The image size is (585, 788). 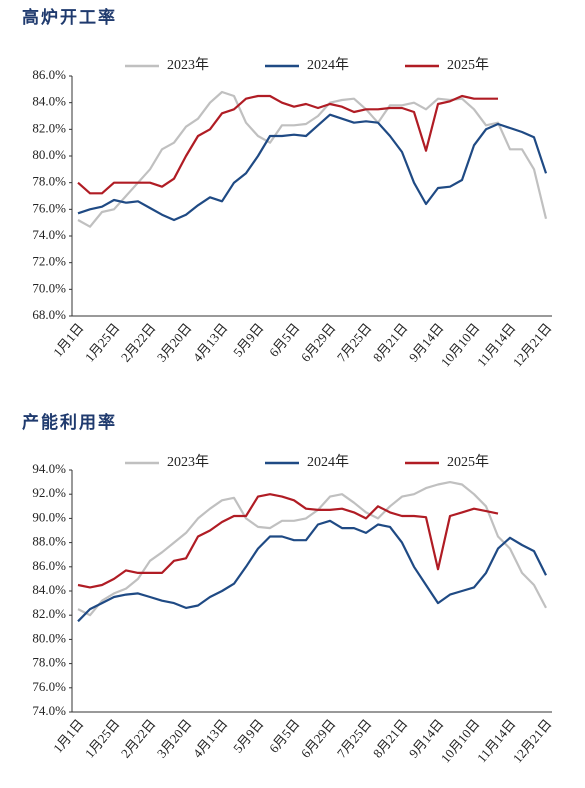 What do you see at coordinates (49, 261) in the screenshot?
I see `y-tick-label: 72.0%` at bounding box center [49, 261].